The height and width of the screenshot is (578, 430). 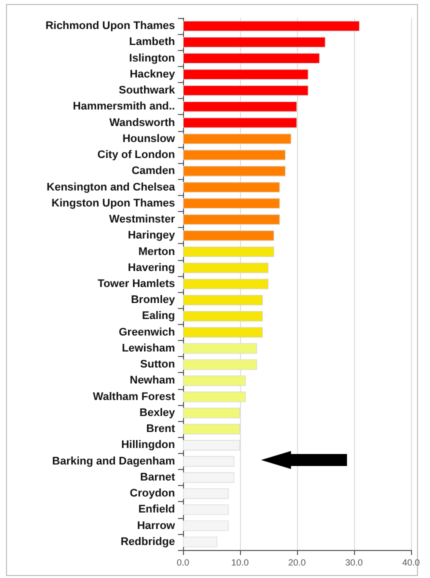 What do you see at coordinates (113, 203) in the screenshot?
I see `y-tick-label: Kingston Upon Thames` at bounding box center [113, 203].